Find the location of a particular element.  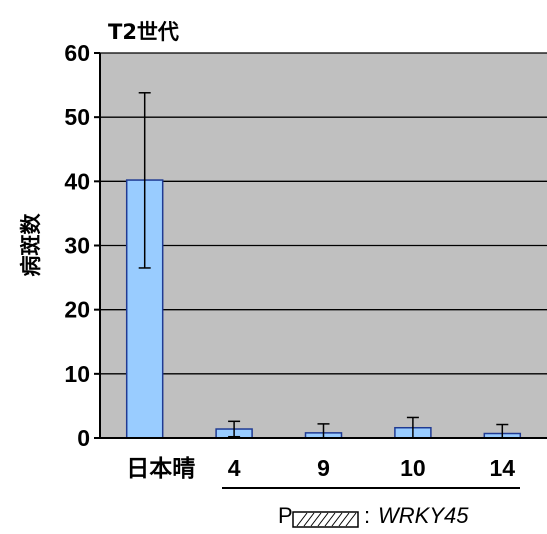

x-tick-label: 日本晴 is located at coordinates (160, 468).